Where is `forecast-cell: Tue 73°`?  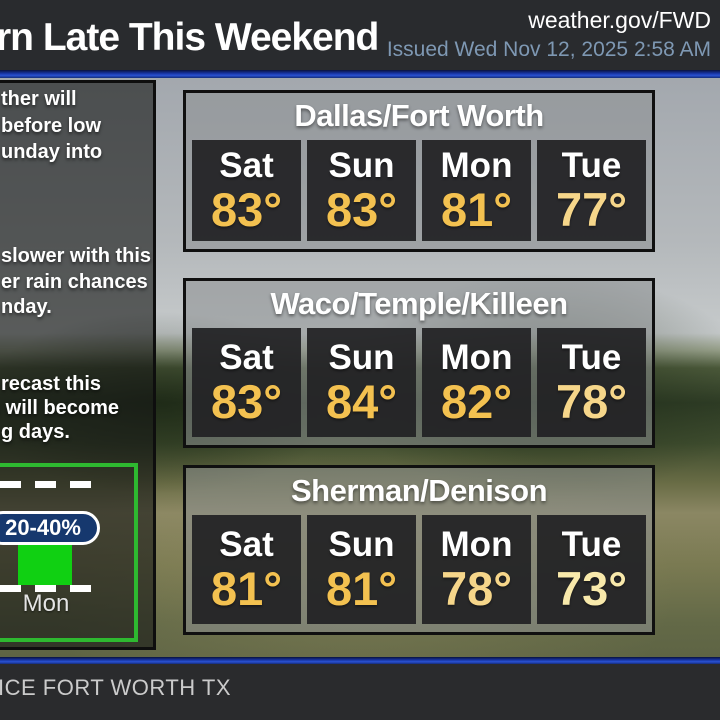
forecast-cell: Tue 73° is located at coordinates (591, 569).